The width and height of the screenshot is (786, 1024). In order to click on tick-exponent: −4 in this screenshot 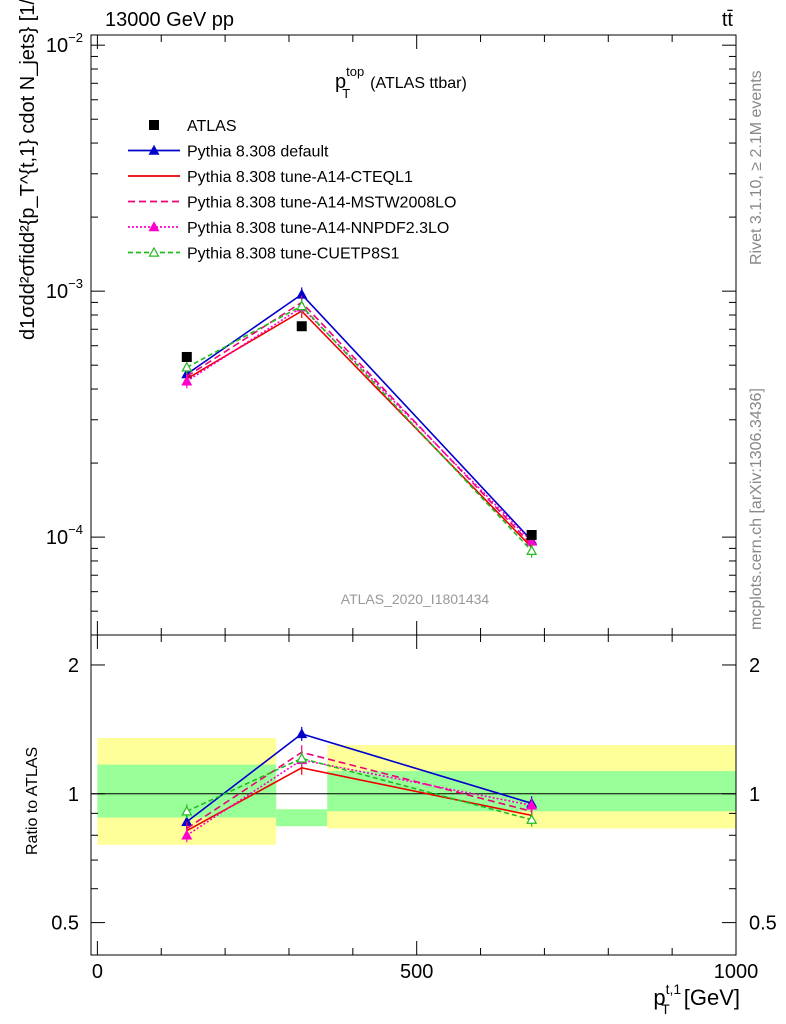, I will do `click(75, 529)`.